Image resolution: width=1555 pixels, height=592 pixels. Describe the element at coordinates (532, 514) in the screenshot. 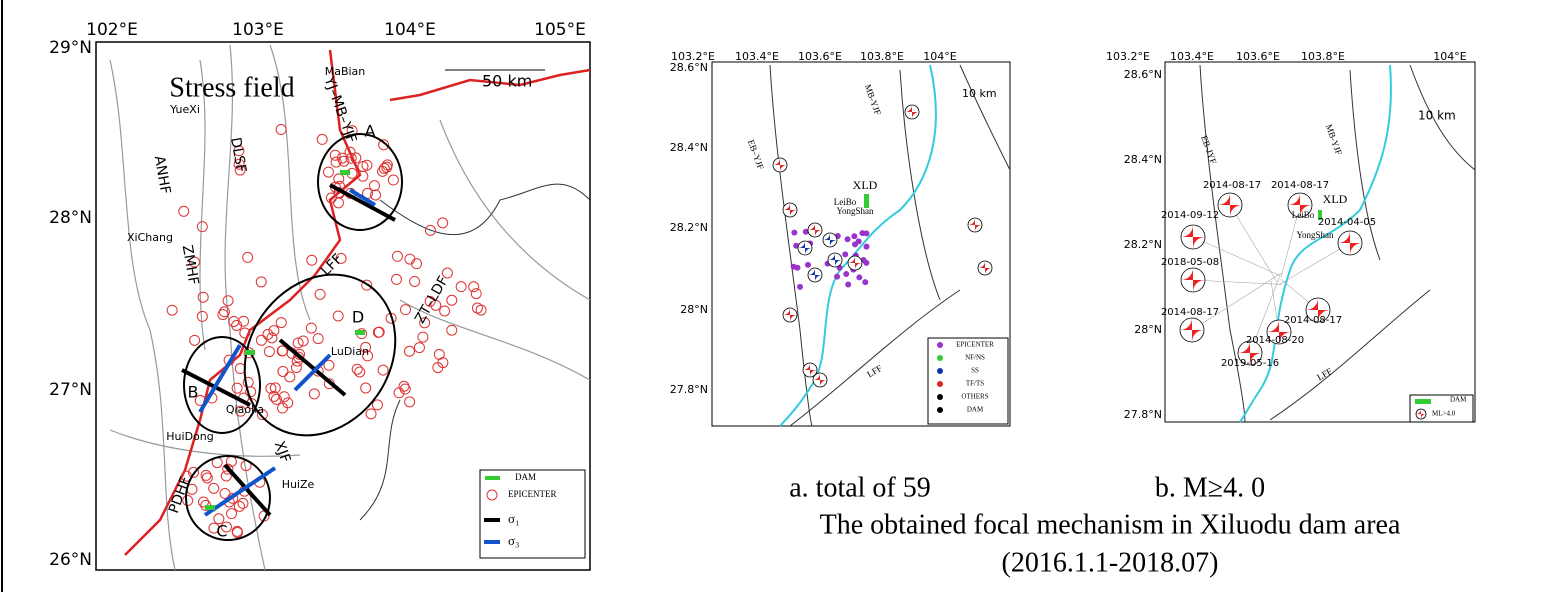

I see `legend-box` at that location.